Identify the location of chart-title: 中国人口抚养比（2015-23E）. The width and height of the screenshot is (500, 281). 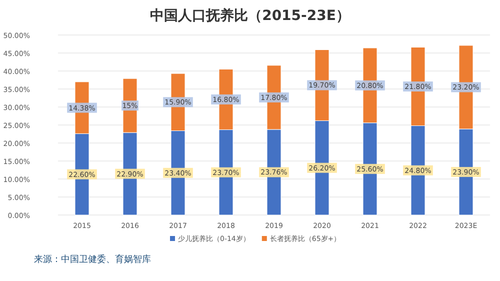
(250, 15).